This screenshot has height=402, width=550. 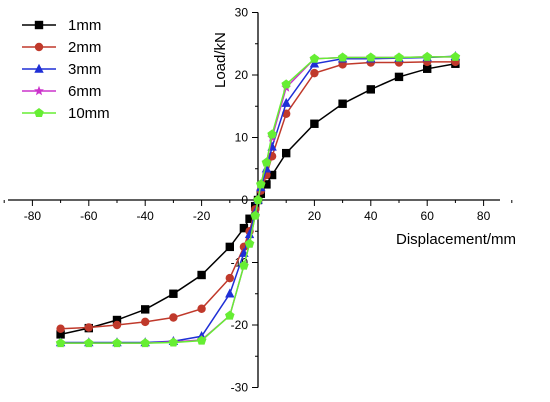 What do you see at coordinates (84, 69) in the screenshot?
I see `legend-label: 3mm` at bounding box center [84, 69].